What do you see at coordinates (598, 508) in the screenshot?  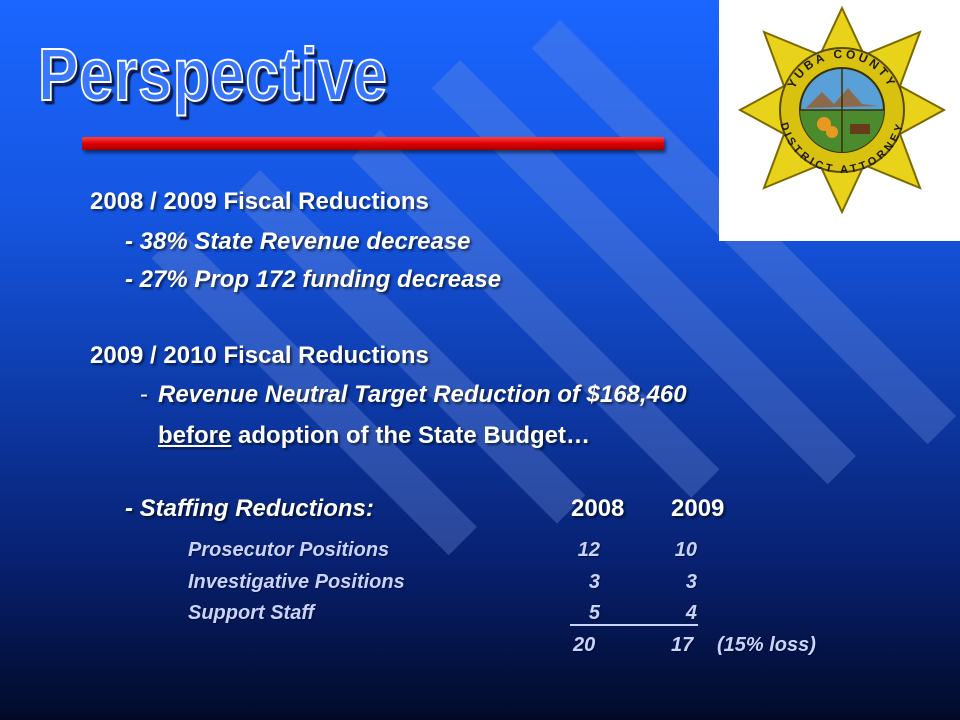 I see `col-2008-header: 2008` at bounding box center [598, 508].